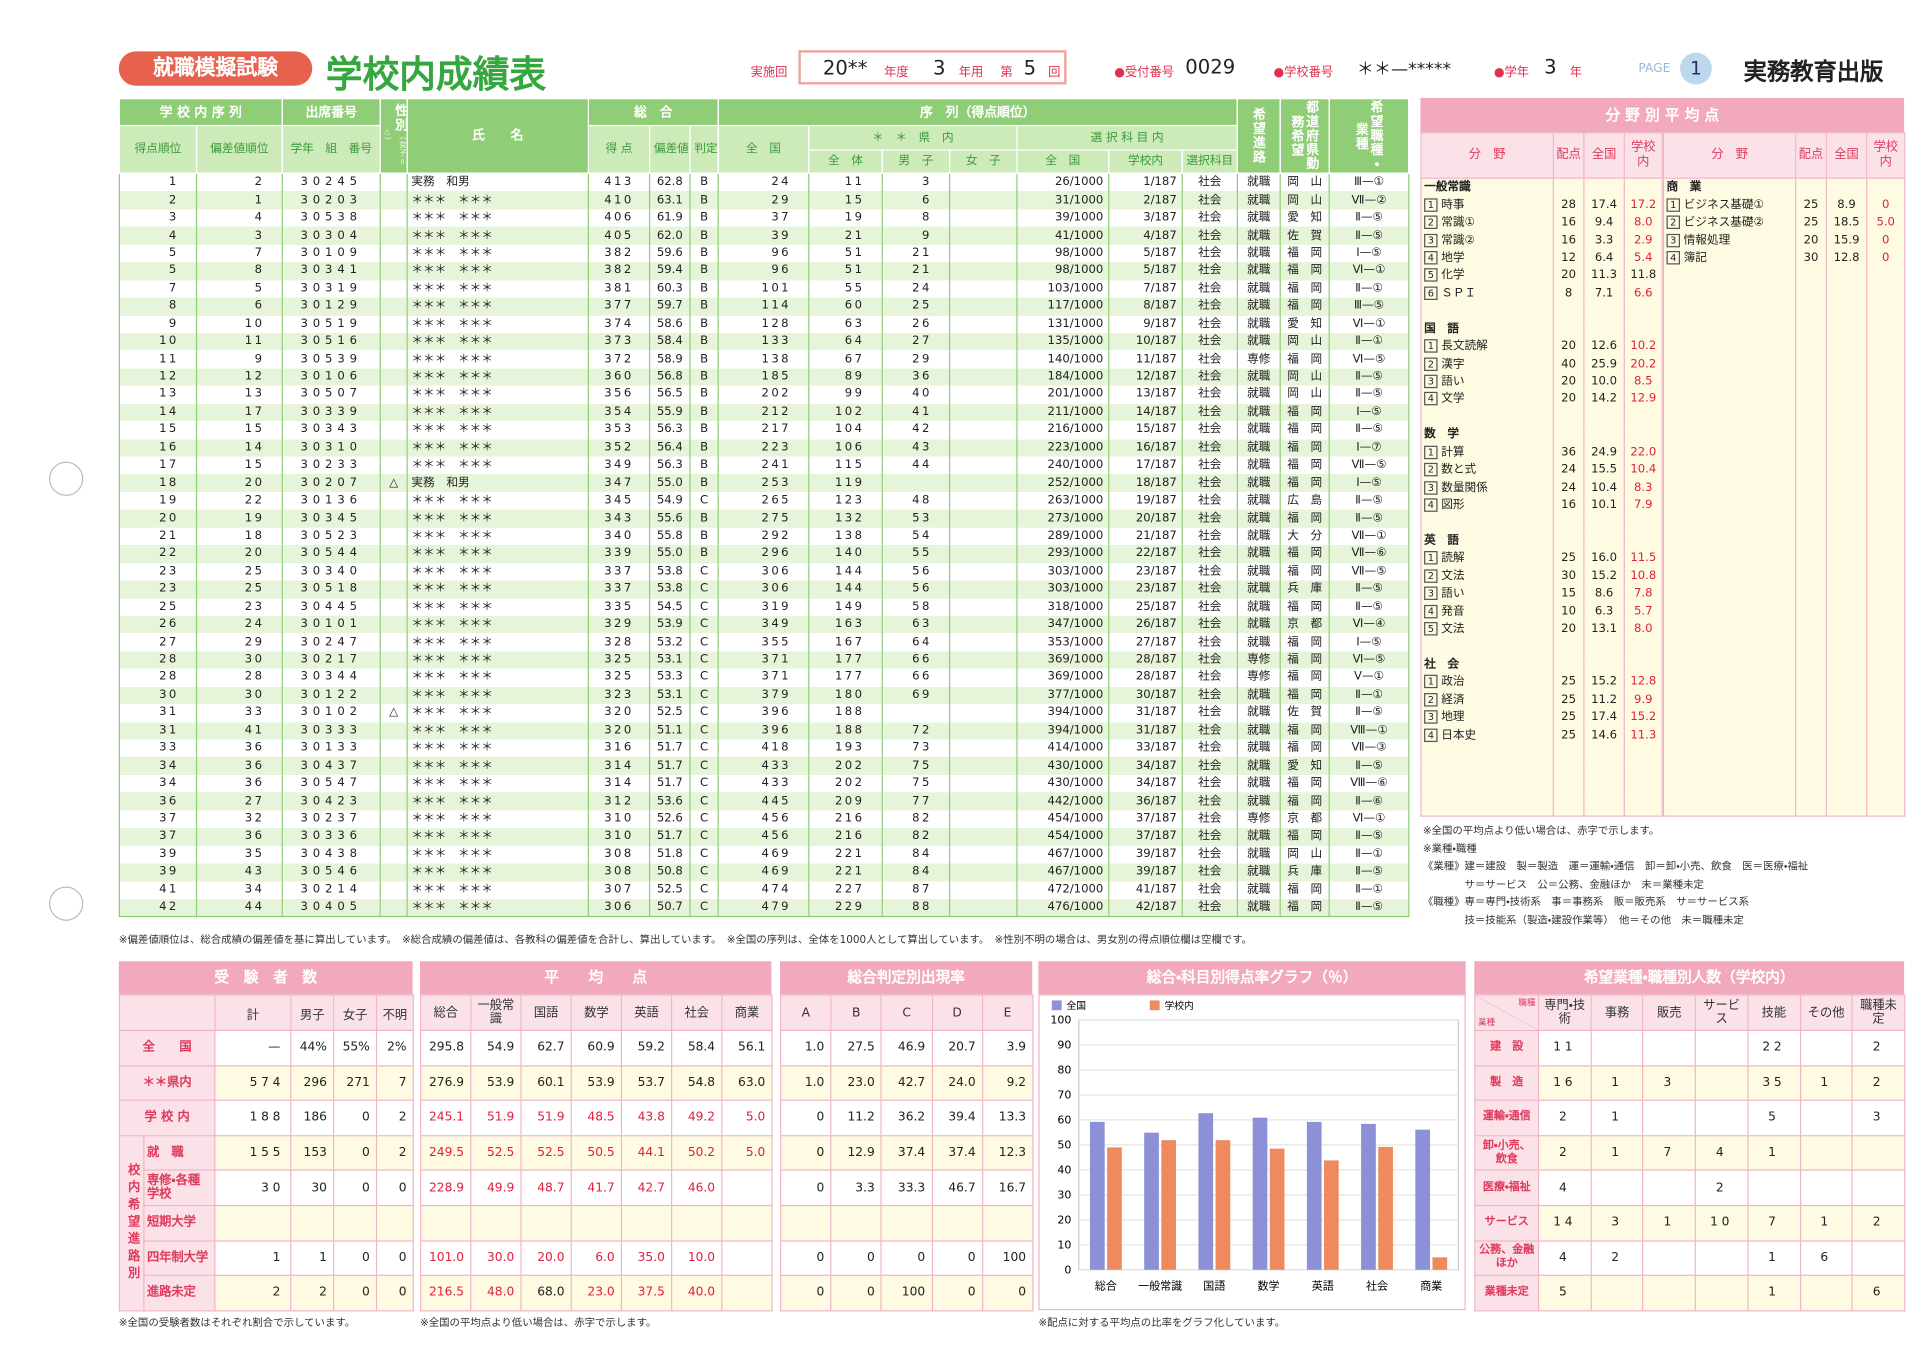 This screenshot has width=1920, height=1358. I want to click on item-name: ビジネス基礎②, so click(1723, 222).